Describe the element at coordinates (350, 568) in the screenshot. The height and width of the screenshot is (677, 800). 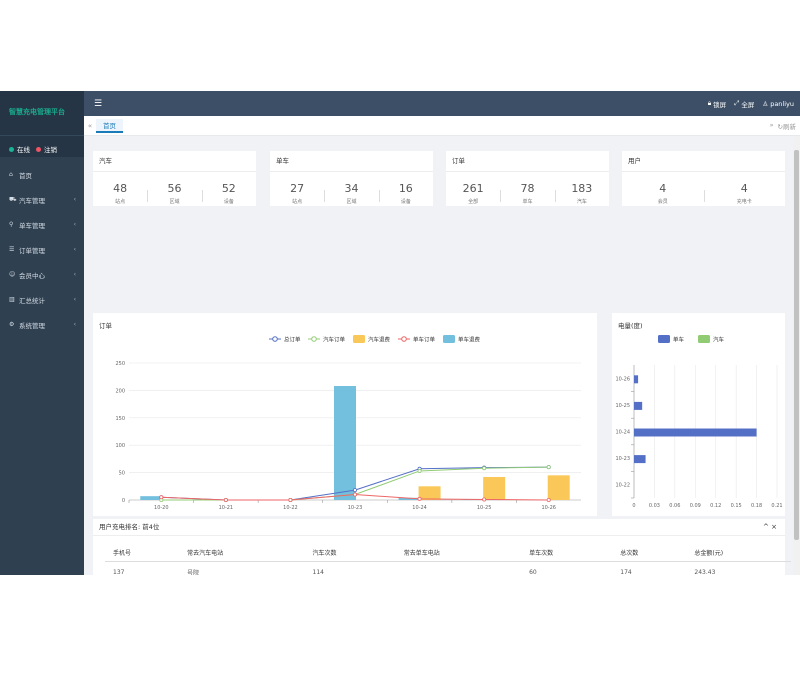
I see `table-cell: 114` at that location.